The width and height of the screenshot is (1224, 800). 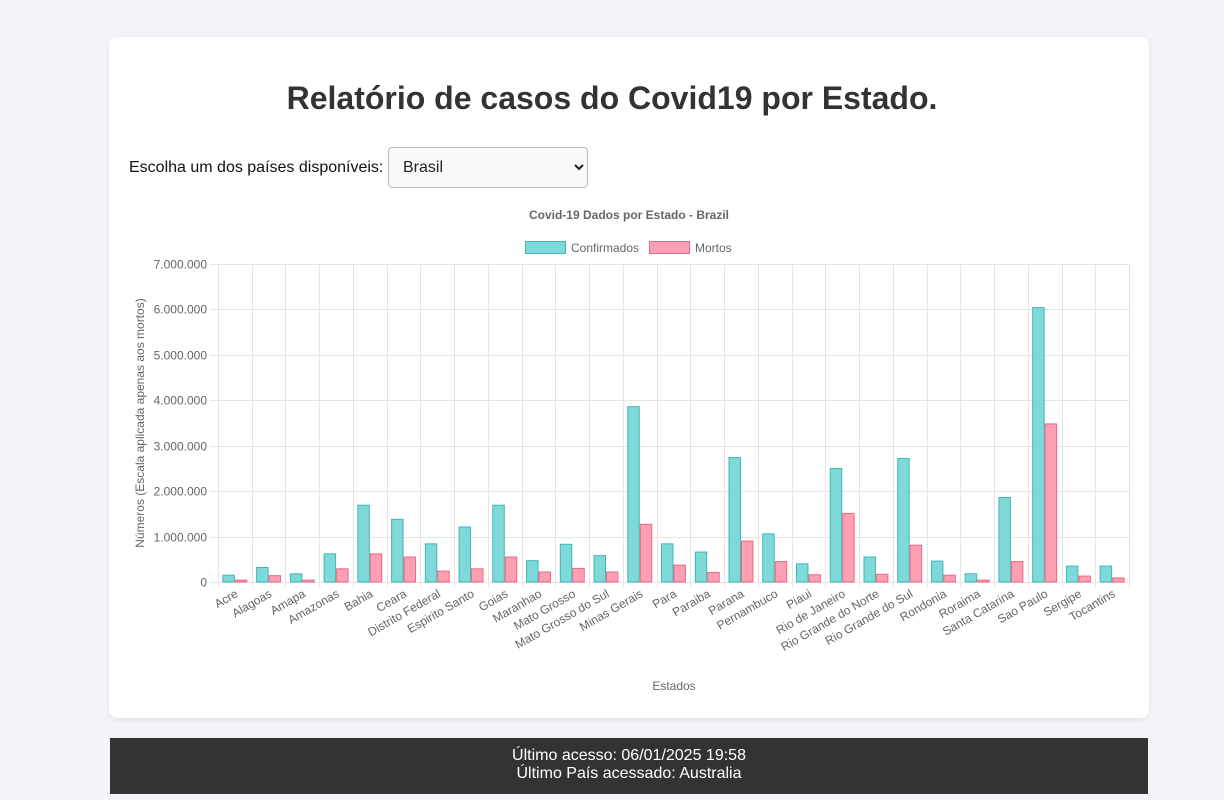 I want to click on x-tick-label: Paraiba, so click(x=691, y=602).